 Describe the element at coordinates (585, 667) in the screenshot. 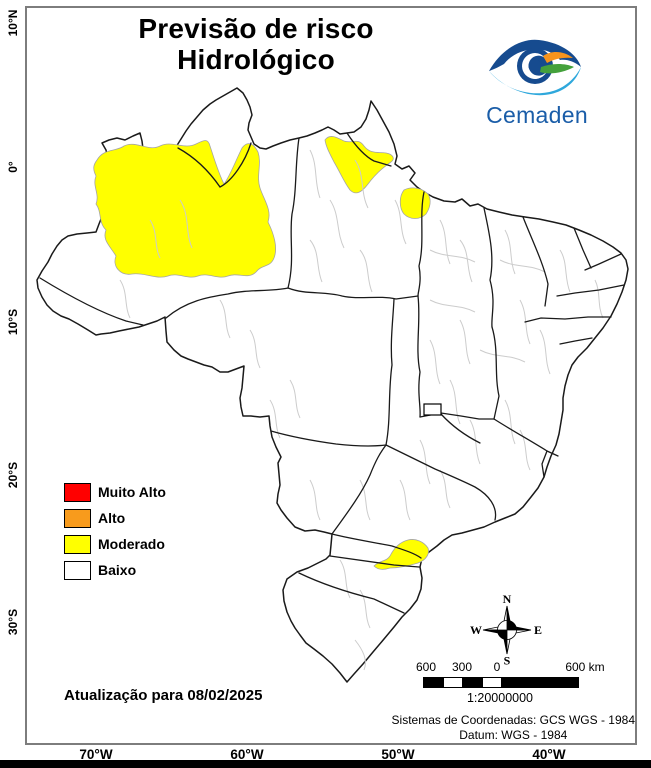

I see `scale-tick-600-km: 600 km` at that location.